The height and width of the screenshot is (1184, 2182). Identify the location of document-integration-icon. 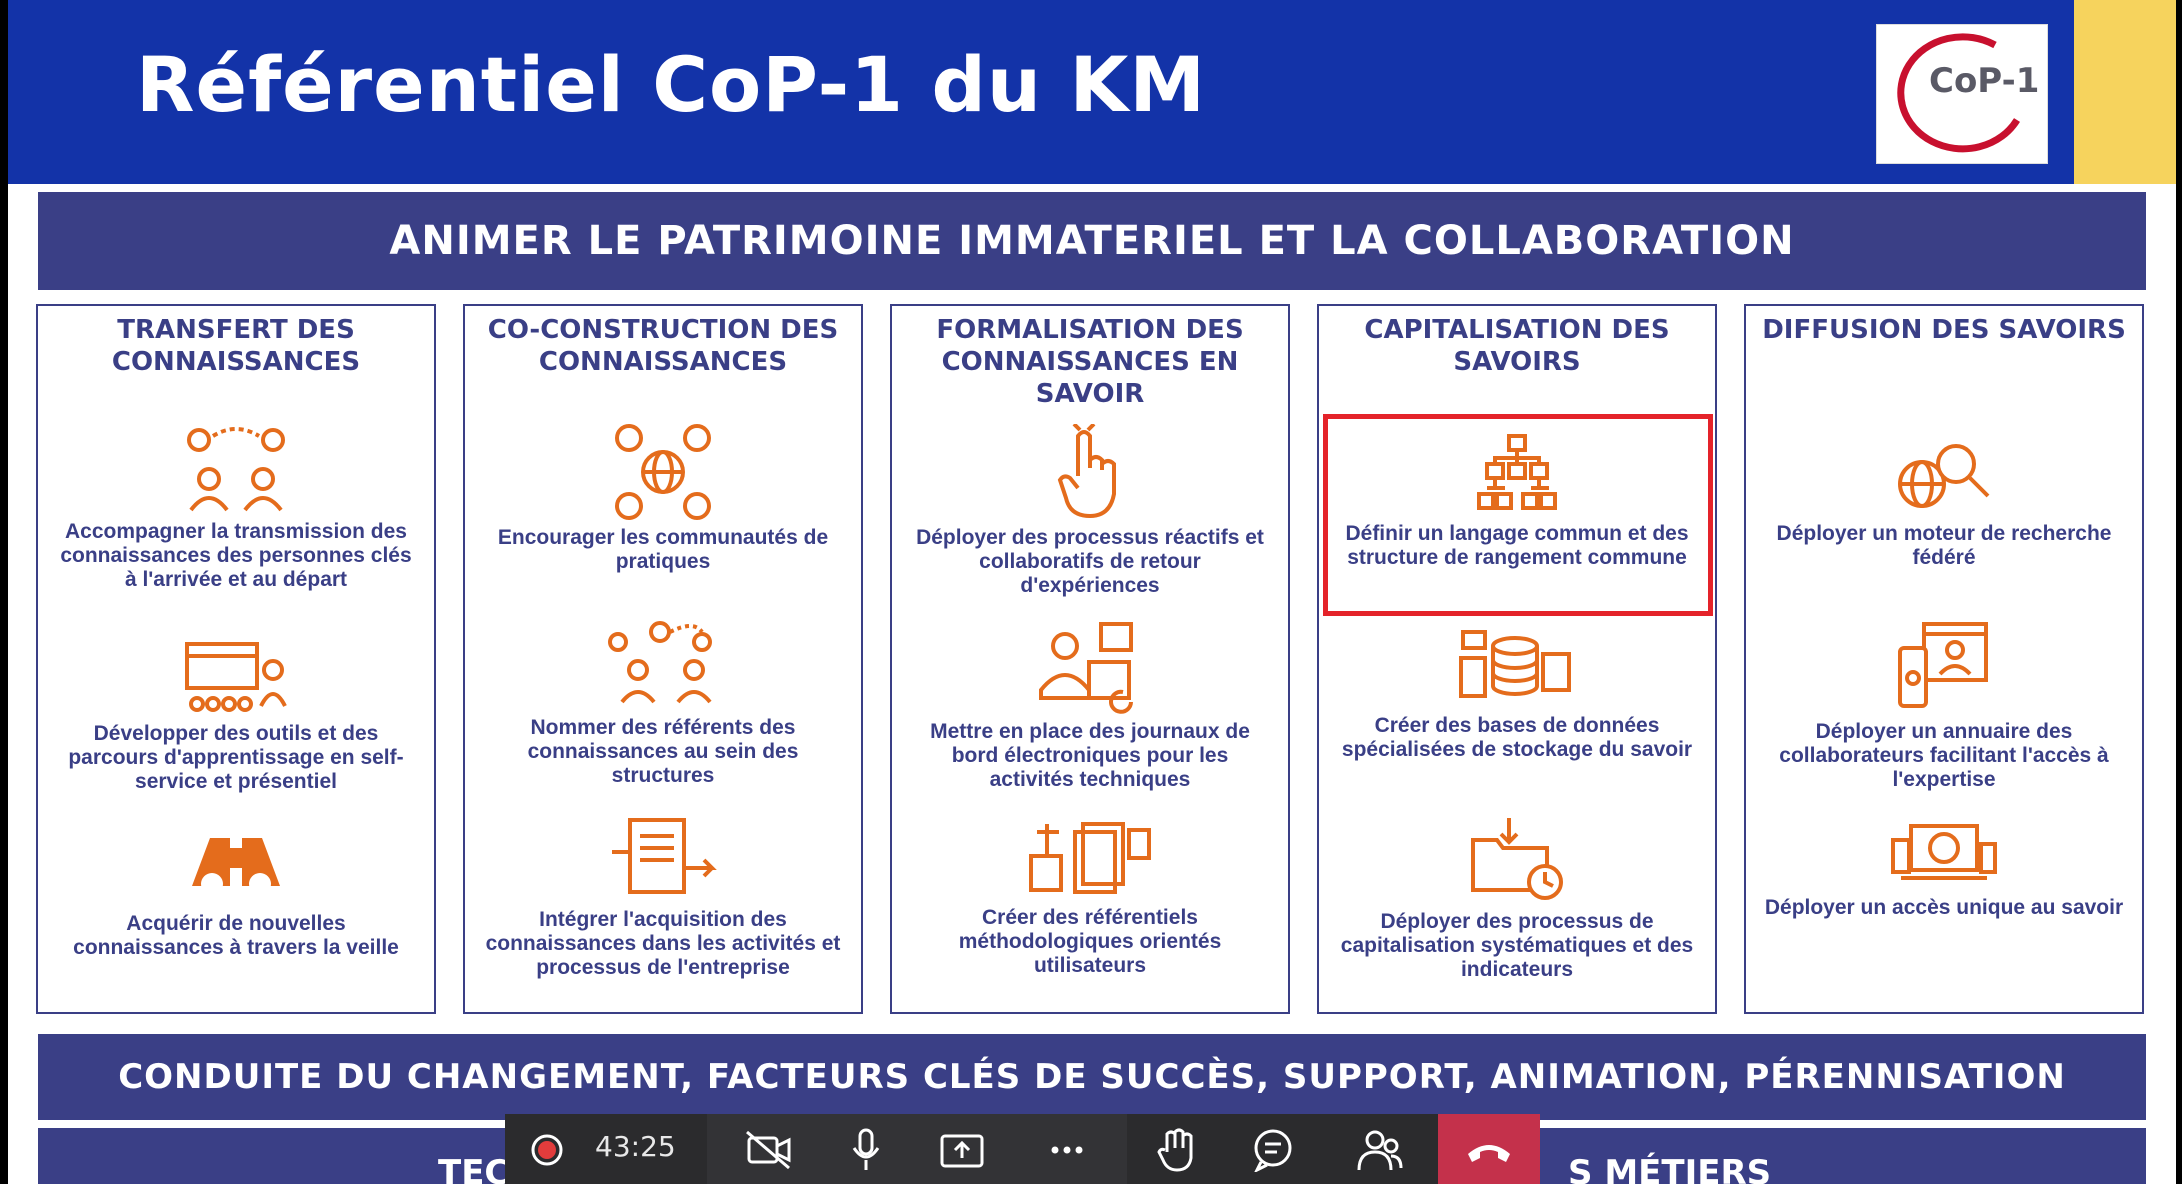
(664, 856).